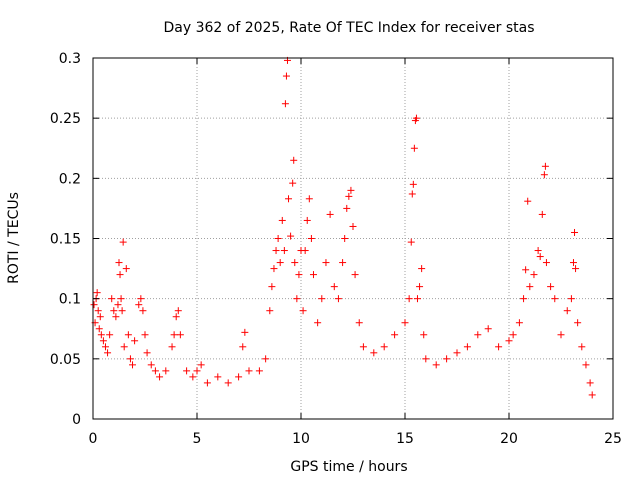 The height and width of the screenshot is (480, 640). Describe the element at coordinates (301, 439) in the screenshot. I see `x-tick-label: 10` at that location.